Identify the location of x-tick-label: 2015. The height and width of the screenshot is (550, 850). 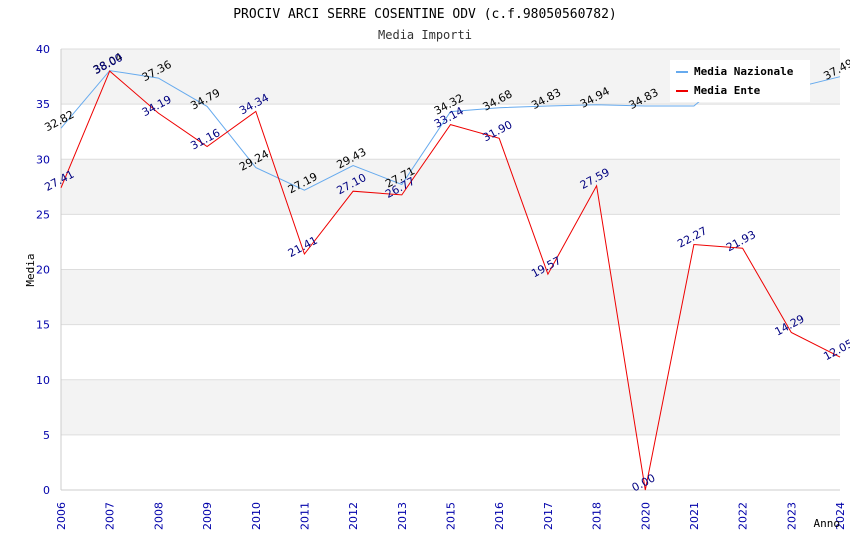
(451, 516).